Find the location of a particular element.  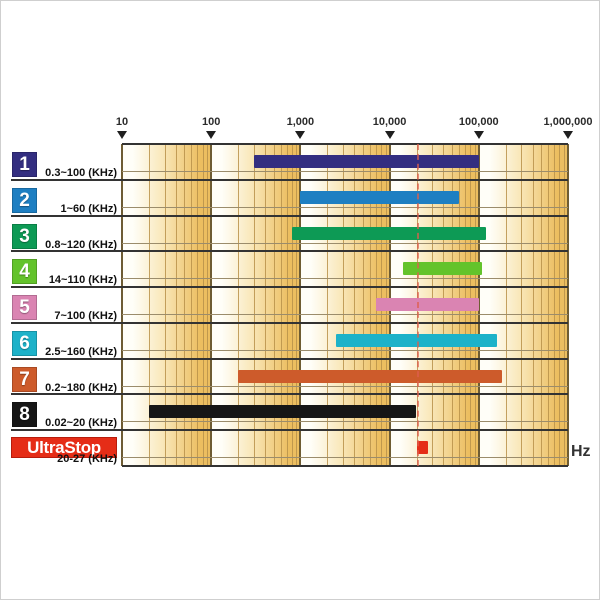

row-range-label: 0.8~120 (KHz) is located at coordinates (81, 244).